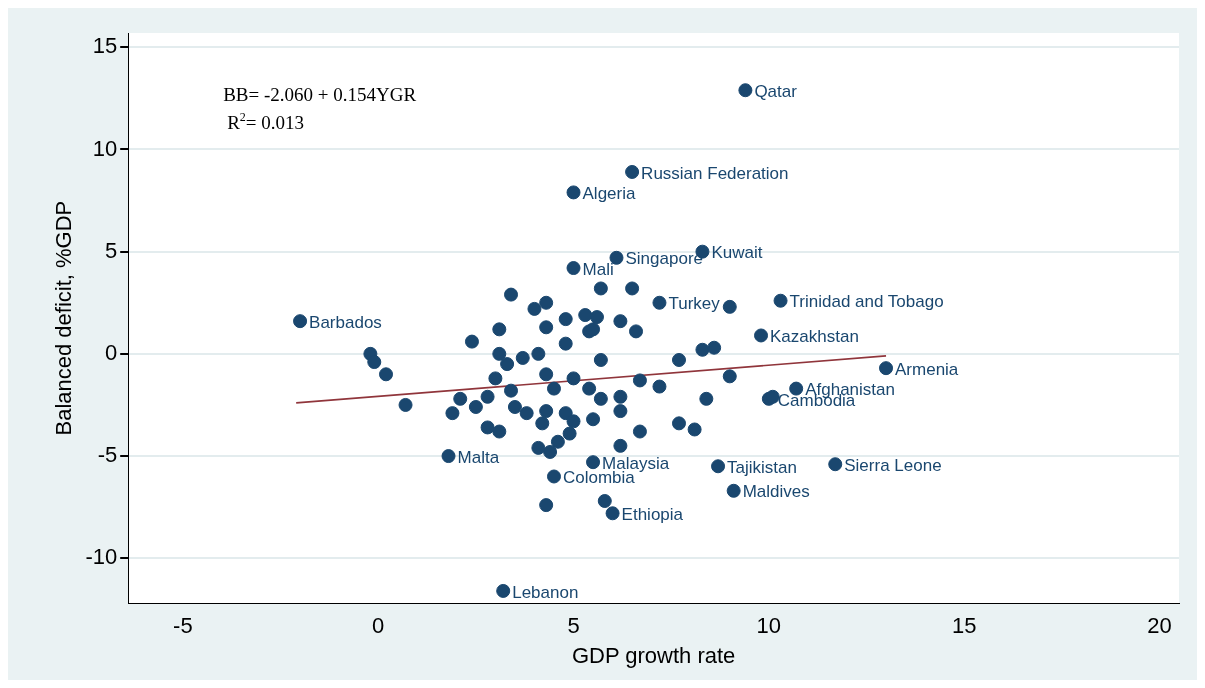  Describe the element at coordinates (609, 194) in the screenshot. I see `data-label: Algeria` at that location.